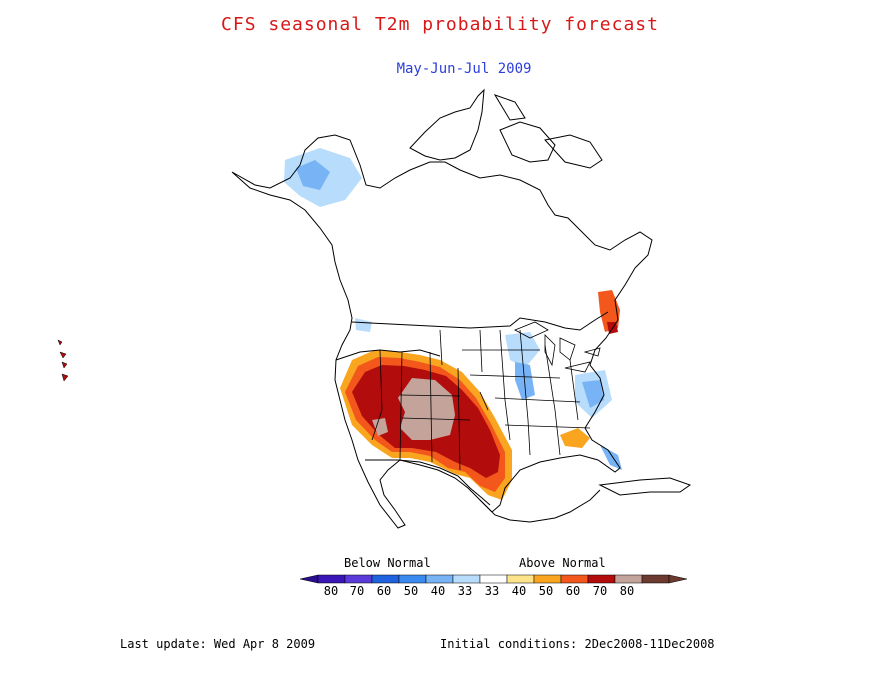 The image size is (880, 680). I want to click on probability-colorbar, so click(493, 579).